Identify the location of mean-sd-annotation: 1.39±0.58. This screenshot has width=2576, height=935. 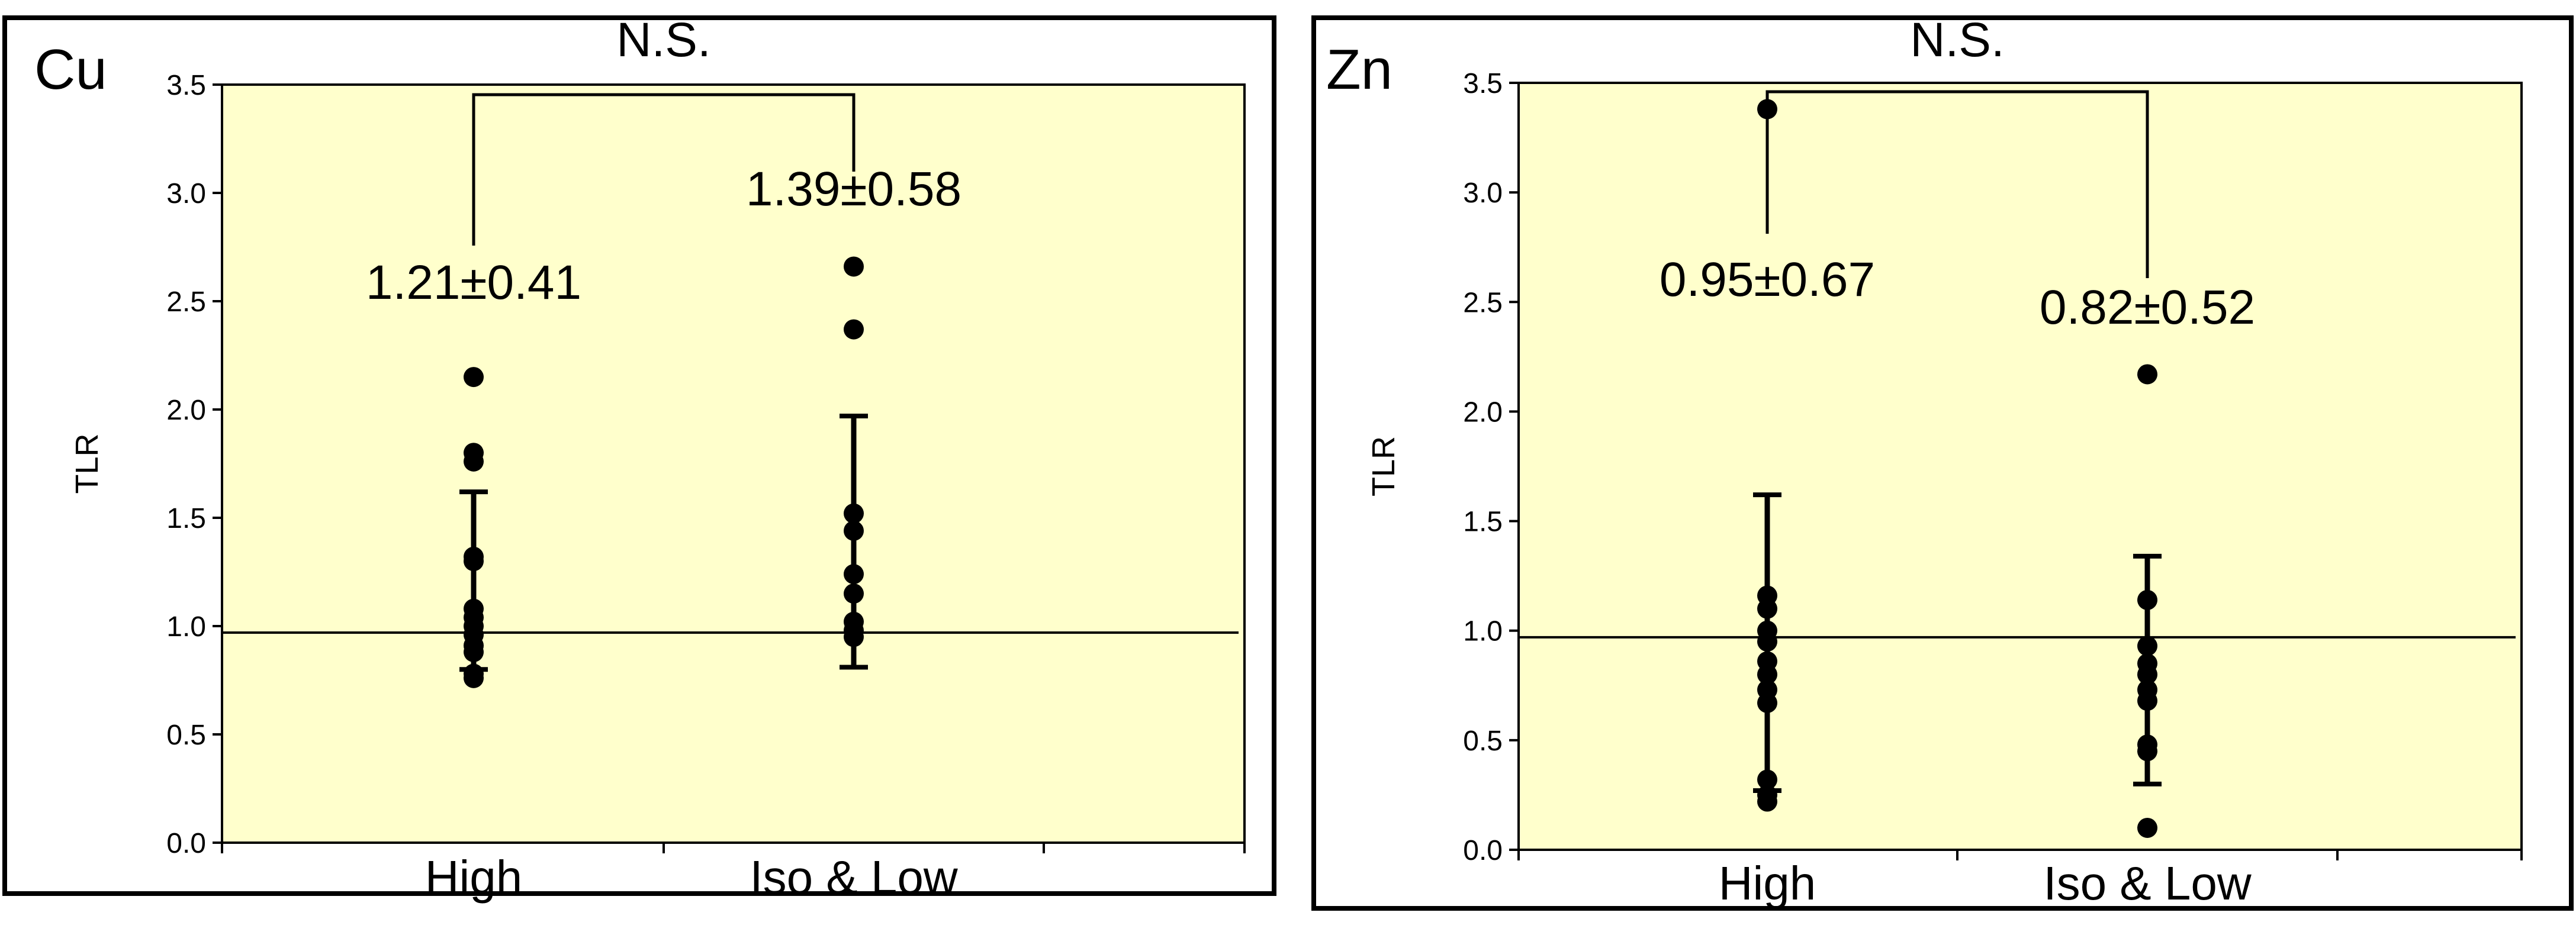
(853, 189).